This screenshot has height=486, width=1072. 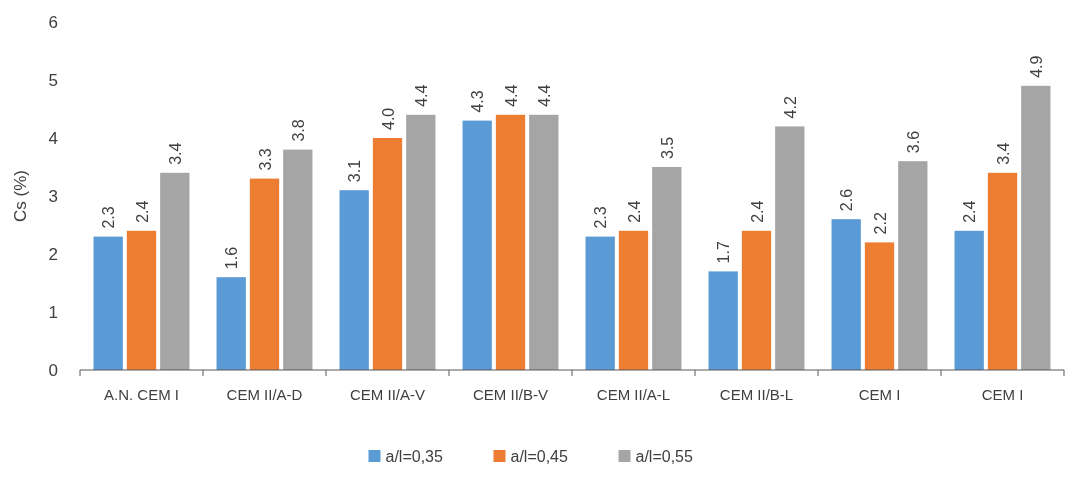 What do you see at coordinates (388, 118) in the screenshot?
I see `data-label: 4.0` at bounding box center [388, 118].